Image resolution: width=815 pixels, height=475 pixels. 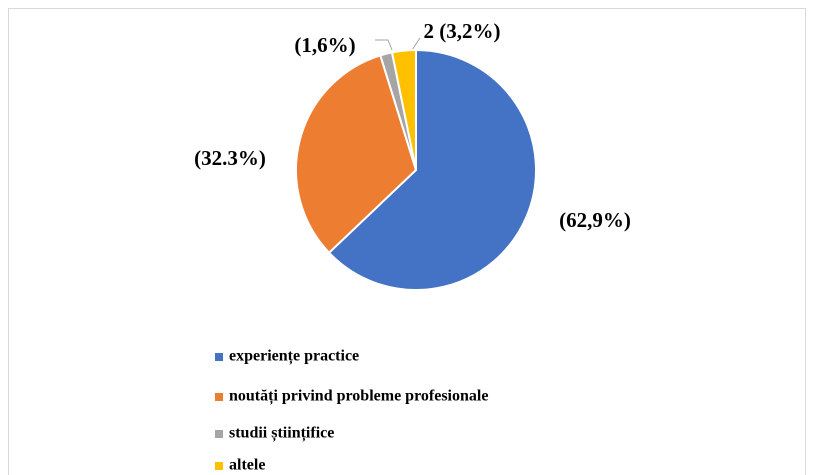 What do you see at coordinates (358, 397) in the screenshot?
I see `legend-label: noutăți privind probleme profesionale` at bounding box center [358, 397].